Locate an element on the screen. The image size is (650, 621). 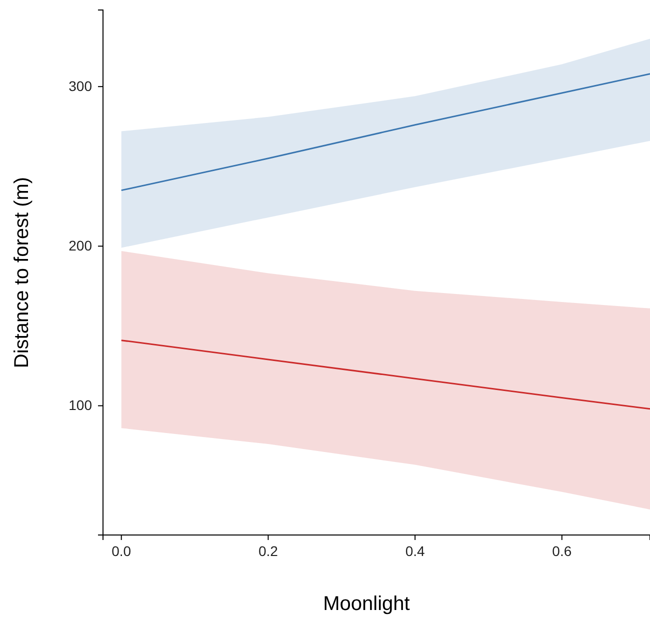
y-tick-label: 200 is located at coordinates (80, 246).